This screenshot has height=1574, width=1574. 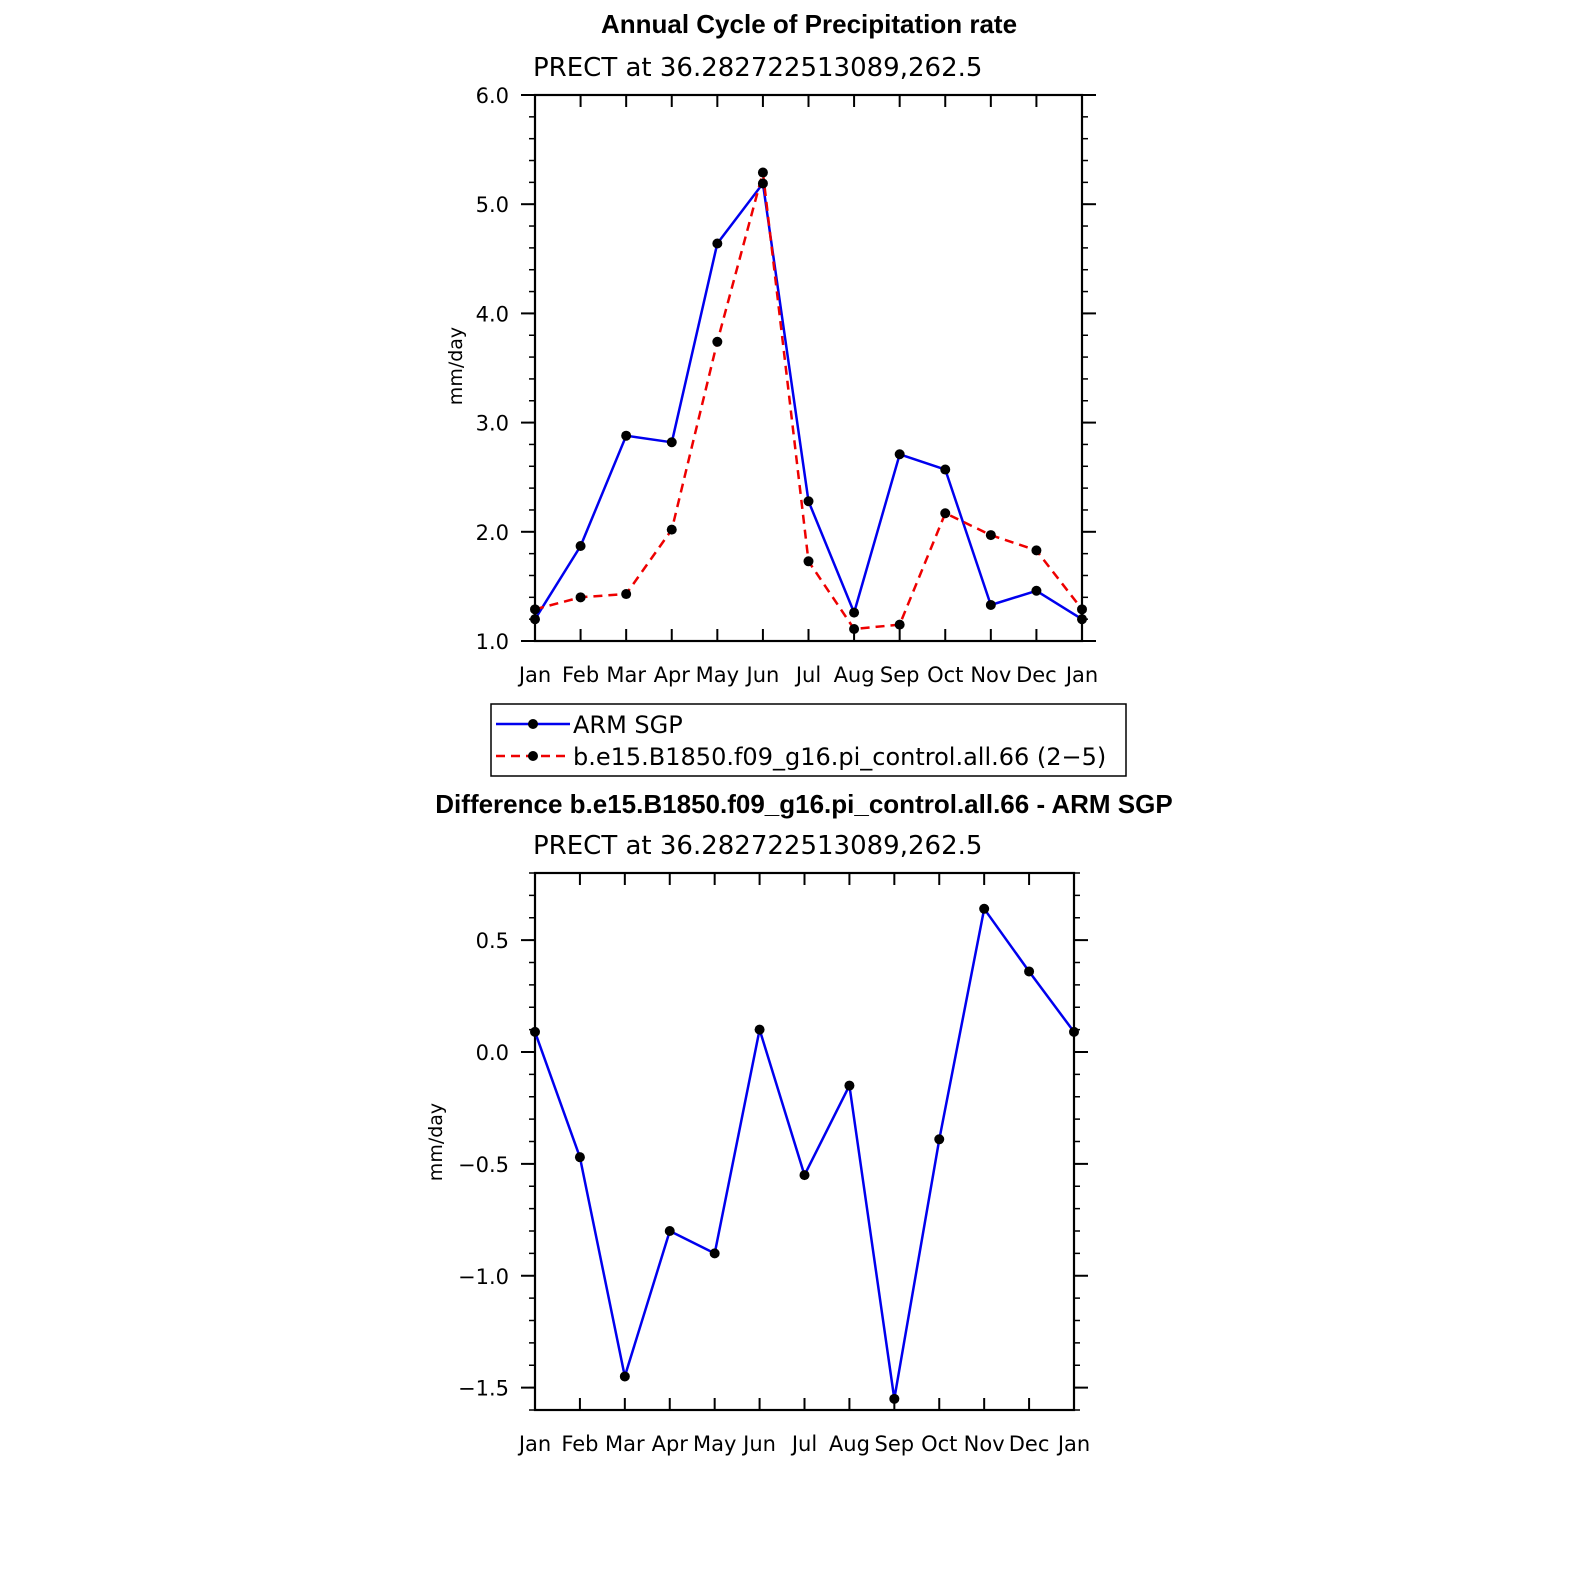 I want to click on y-tick-label: −1.5, so click(x=483, y=1389).